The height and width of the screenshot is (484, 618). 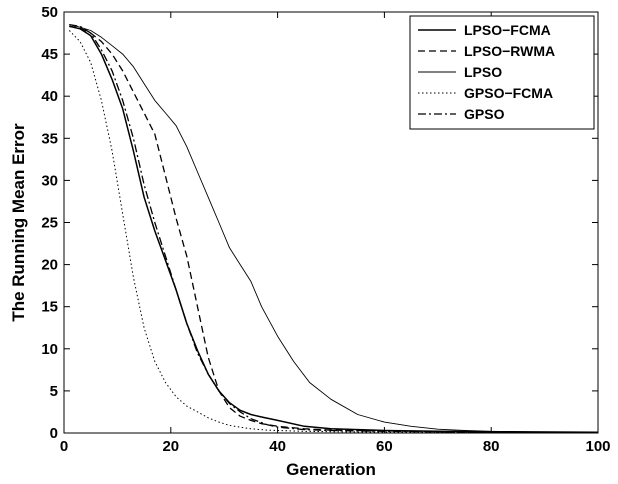 What do you see at coordinates (509, 51) in the screenshot?
I see `legend-label: LPSO−RWMA` at bounding box center [509, 51].